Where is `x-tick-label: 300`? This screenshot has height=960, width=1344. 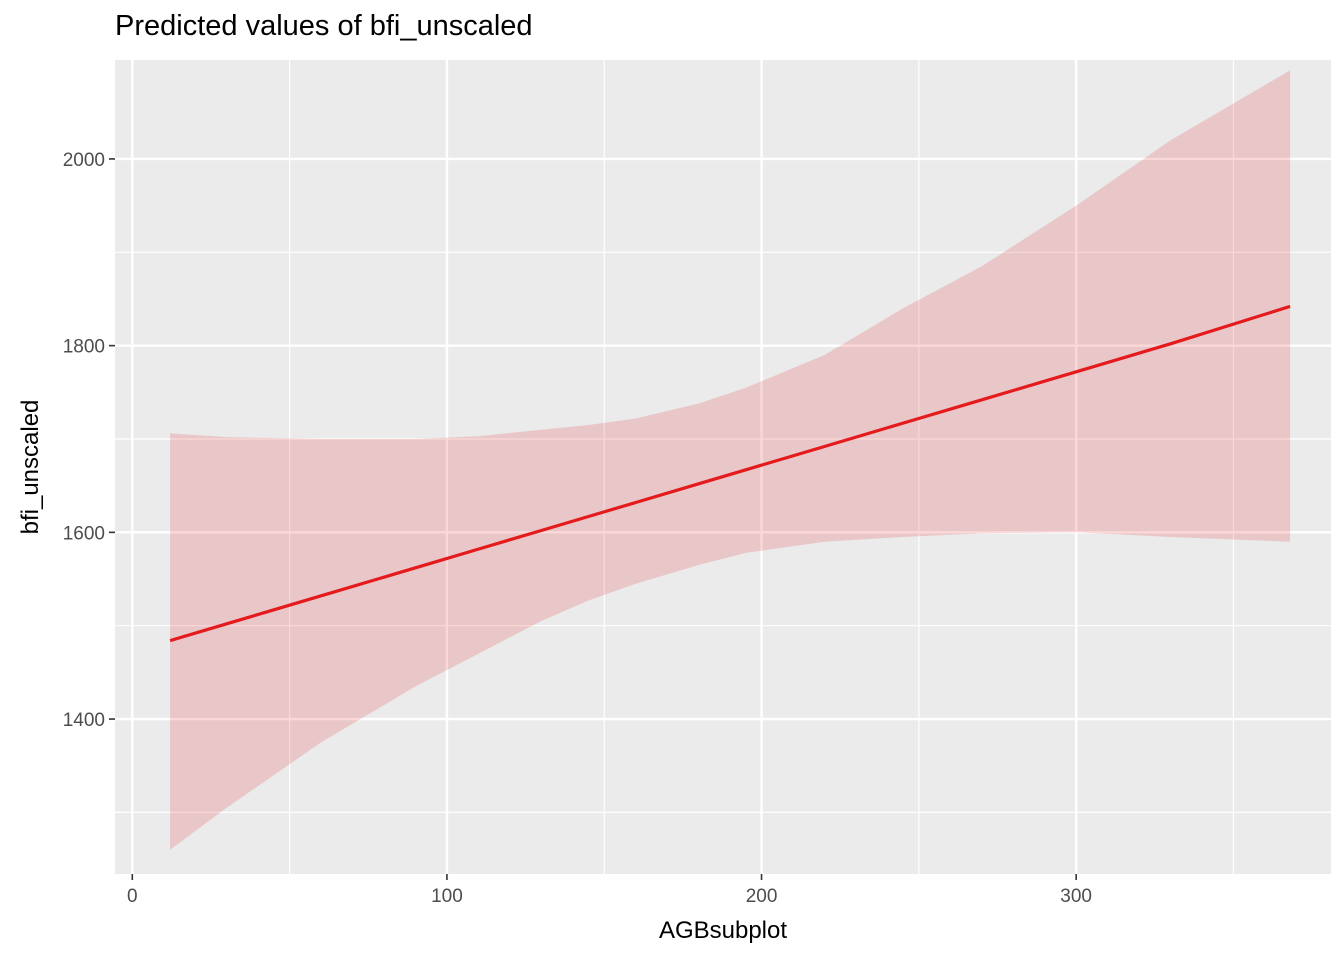 x-tick-label: 300 is located at coordinates (1076, 896).